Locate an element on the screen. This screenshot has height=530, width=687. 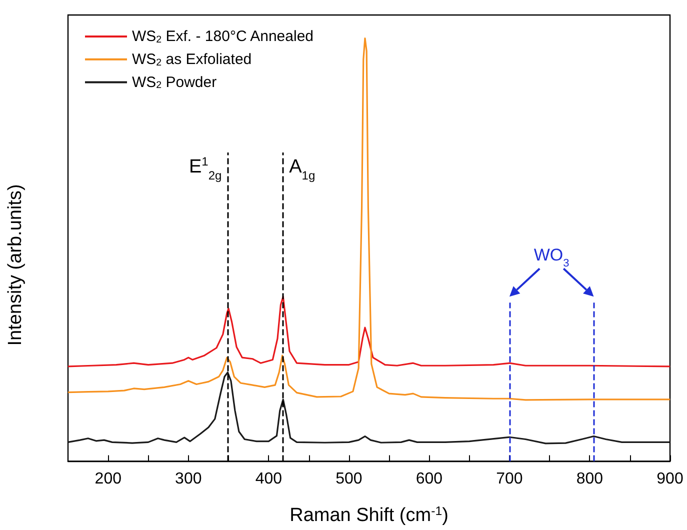
legend-label: WS2 Exf. - 180°C Annealed is located at coordinates (223, 37).